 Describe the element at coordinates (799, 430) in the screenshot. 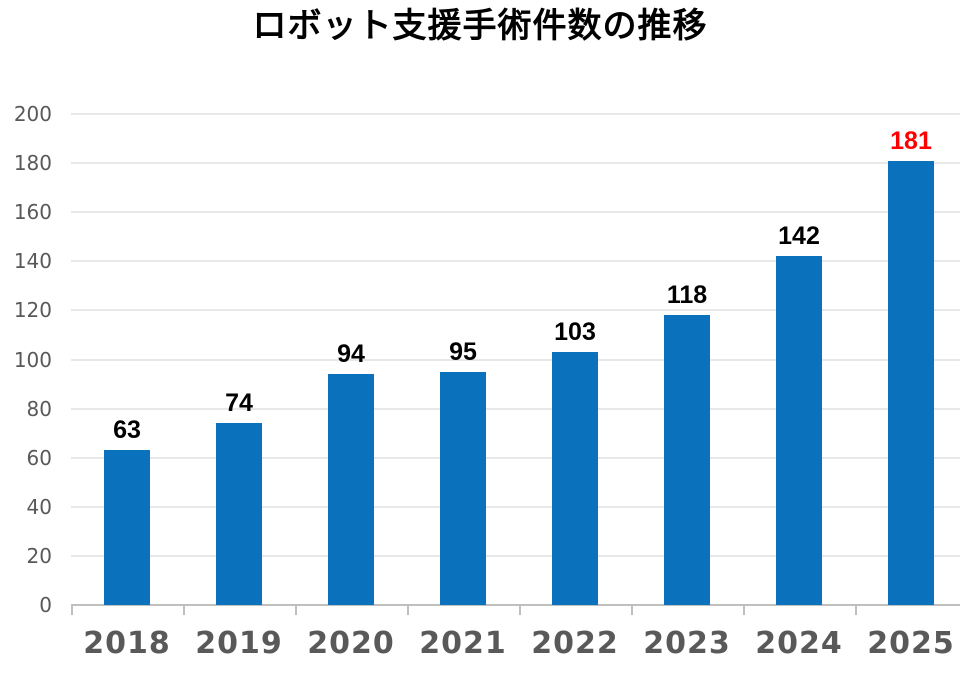

I see `bar-2024` at that location.